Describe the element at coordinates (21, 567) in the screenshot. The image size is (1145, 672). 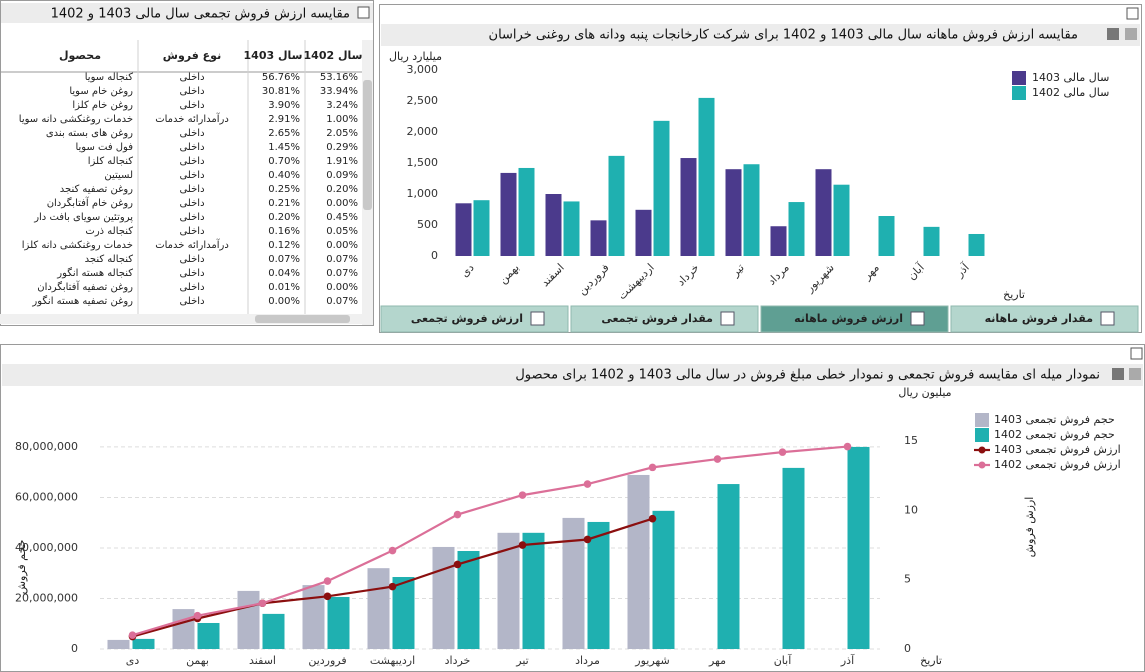
I see `y-axis-title: حجم فروش` at that location.